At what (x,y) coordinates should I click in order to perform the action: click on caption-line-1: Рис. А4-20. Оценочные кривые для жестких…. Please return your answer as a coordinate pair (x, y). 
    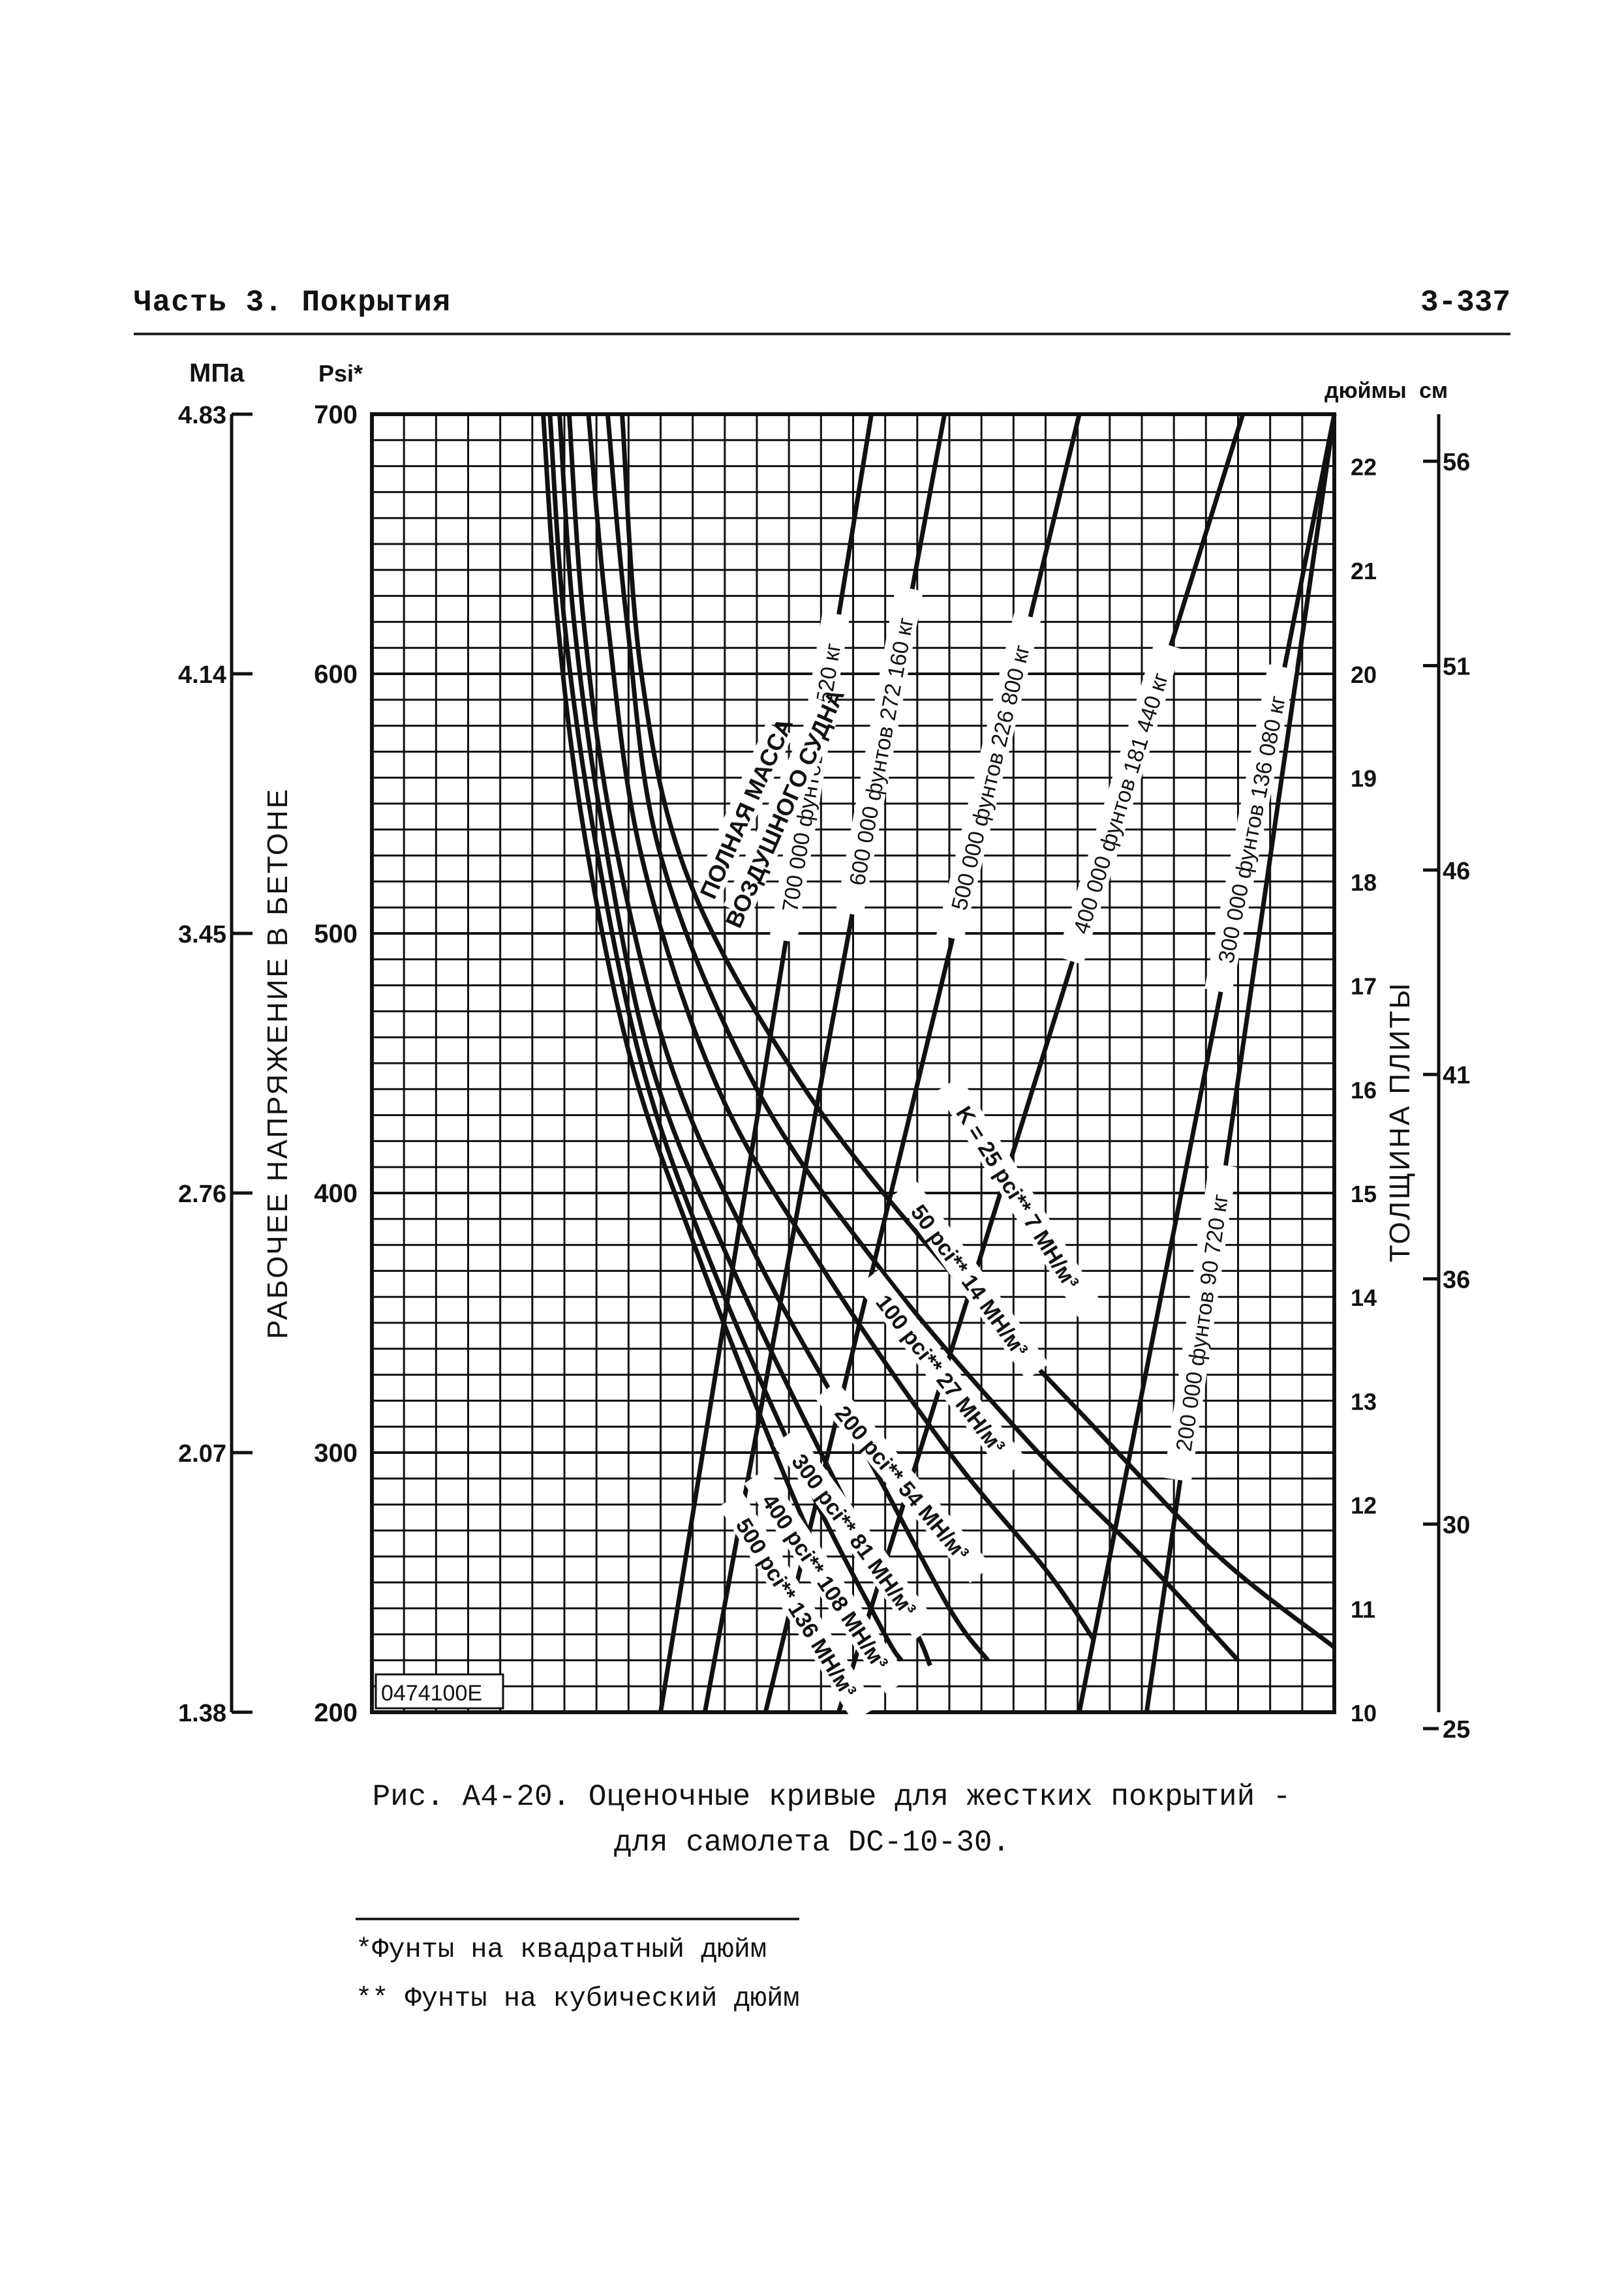
    Looking at the image, I should click on (831, 1797).